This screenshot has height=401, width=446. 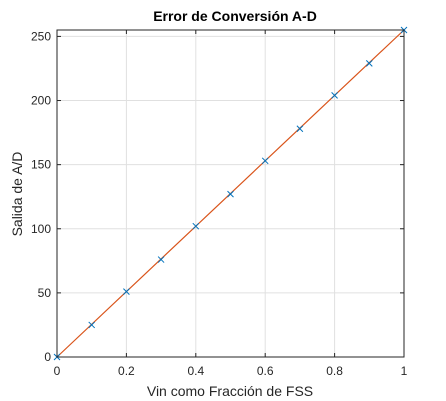 What do you see at coordinates (334, 371) in the screenshot?
I see `x-tick-label: 0.8` at bounding box center [334, 371].